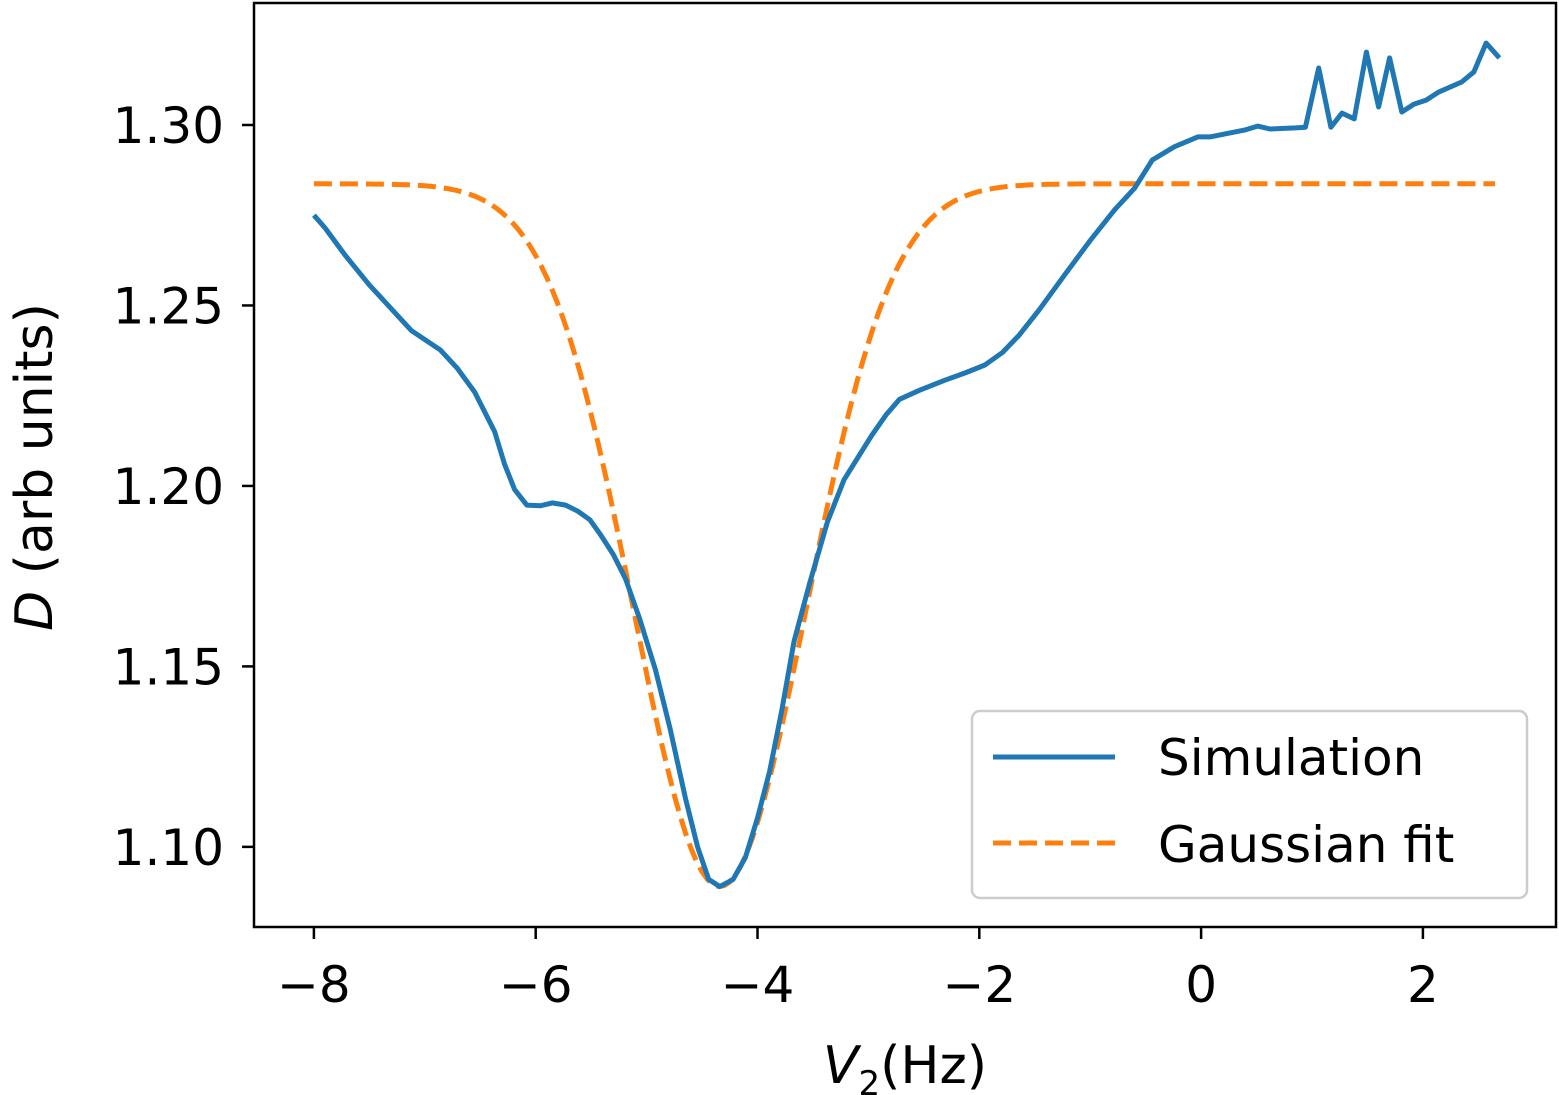 The height and width of the screenshot is (1095, 1559). I want to click on x-axis: −8 −6 −4 −2 0 2, so click(858, 970).